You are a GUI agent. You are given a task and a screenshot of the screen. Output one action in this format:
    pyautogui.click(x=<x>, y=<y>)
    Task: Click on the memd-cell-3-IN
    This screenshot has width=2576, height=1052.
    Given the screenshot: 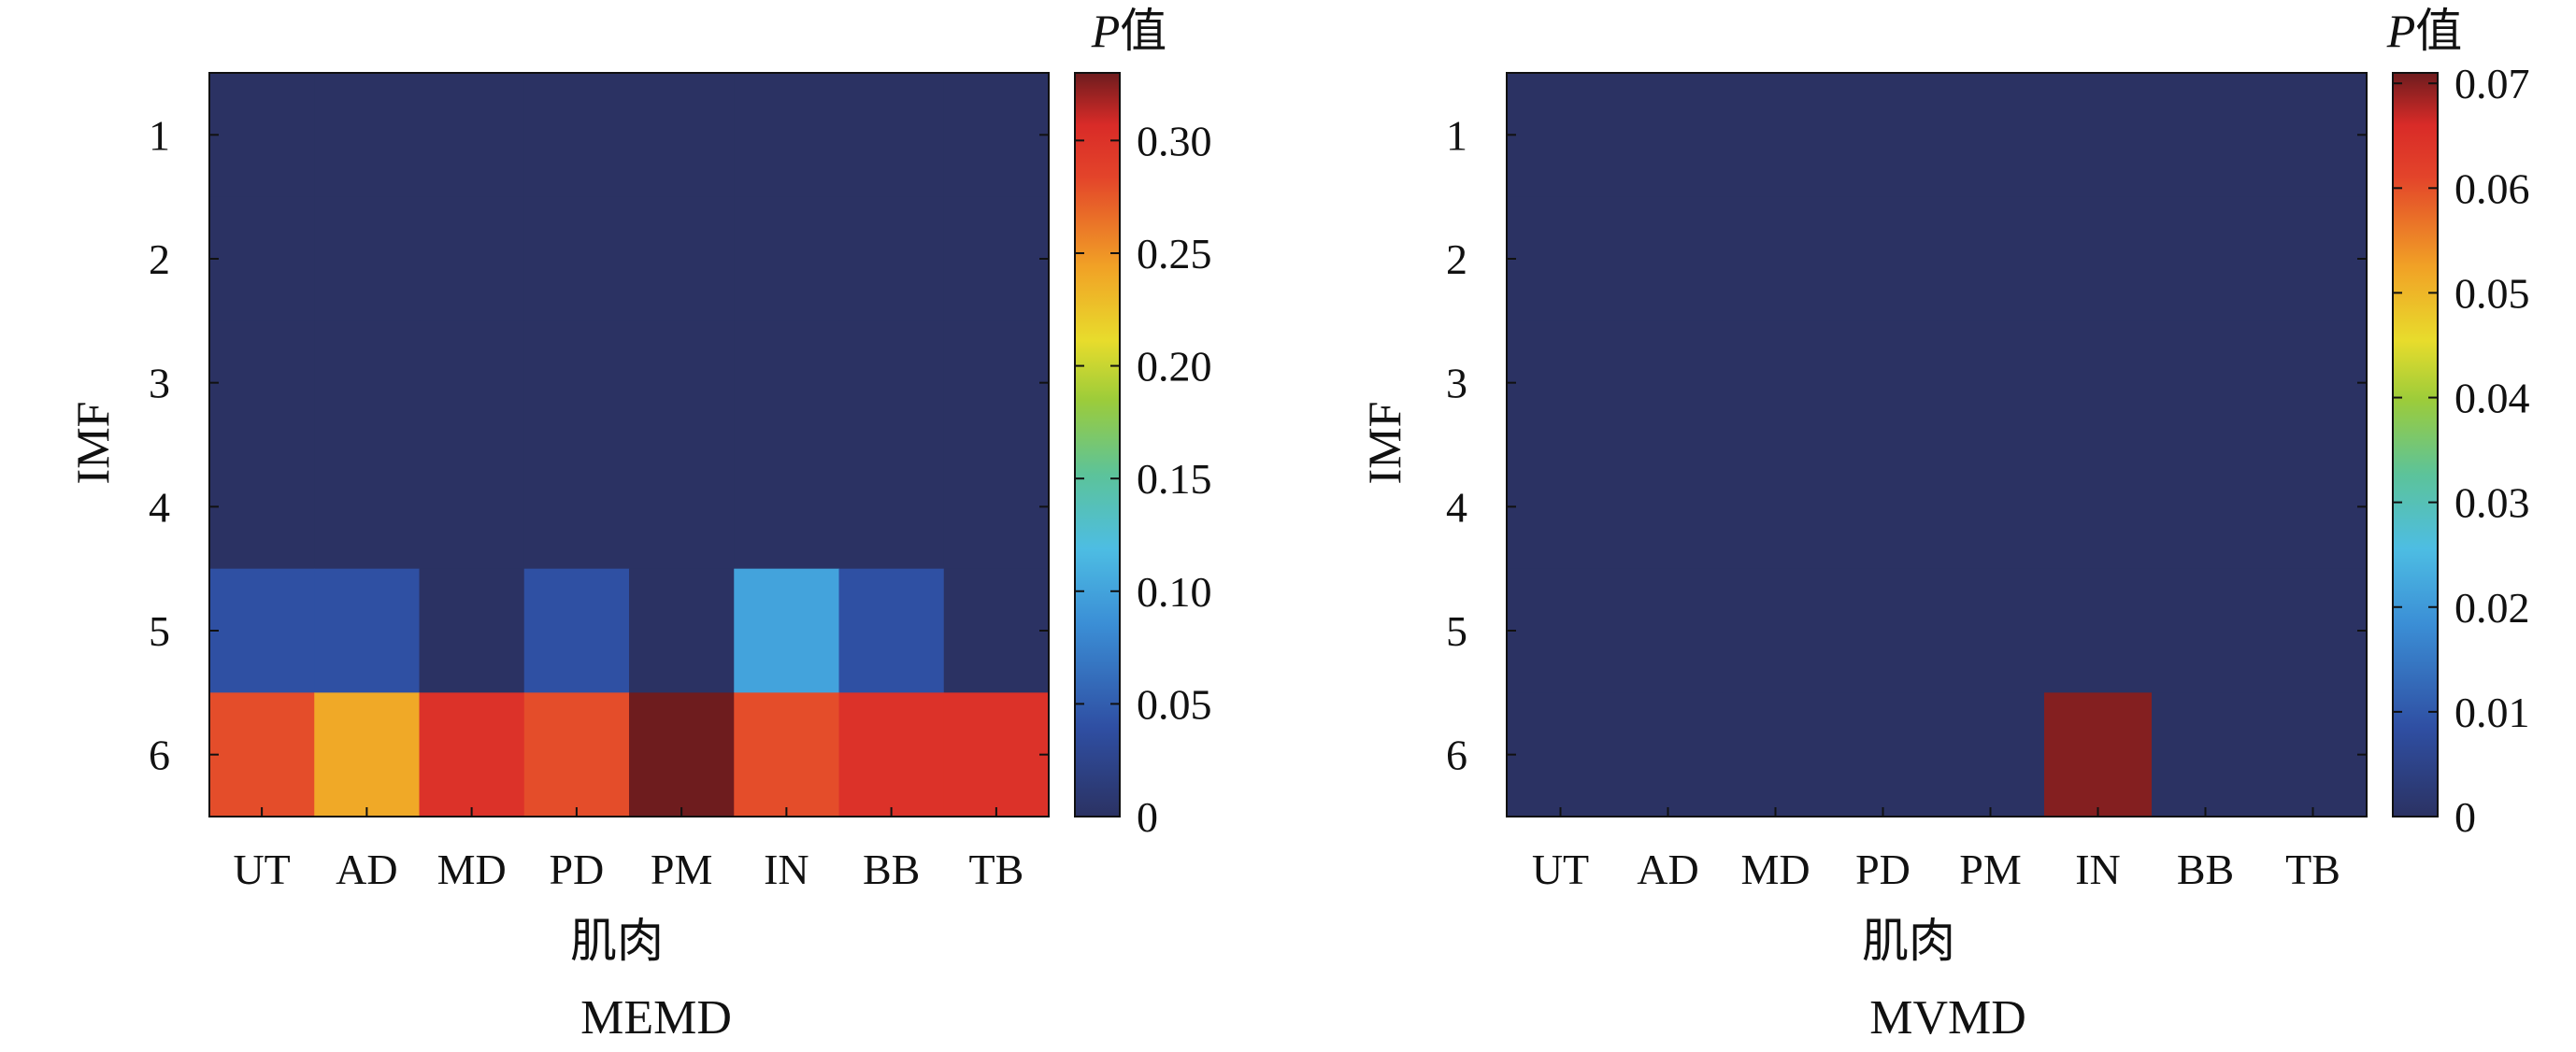 What is the action you would take?
    pyautogui.click(x=787, y=383)
    